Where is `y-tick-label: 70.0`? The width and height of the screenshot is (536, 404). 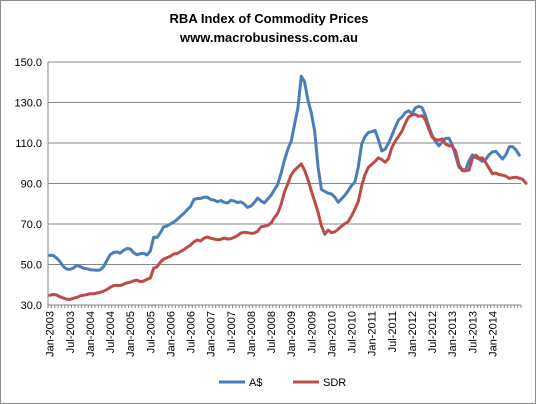 y-tick-label: 70.0 is located at coordinates (31, 225).